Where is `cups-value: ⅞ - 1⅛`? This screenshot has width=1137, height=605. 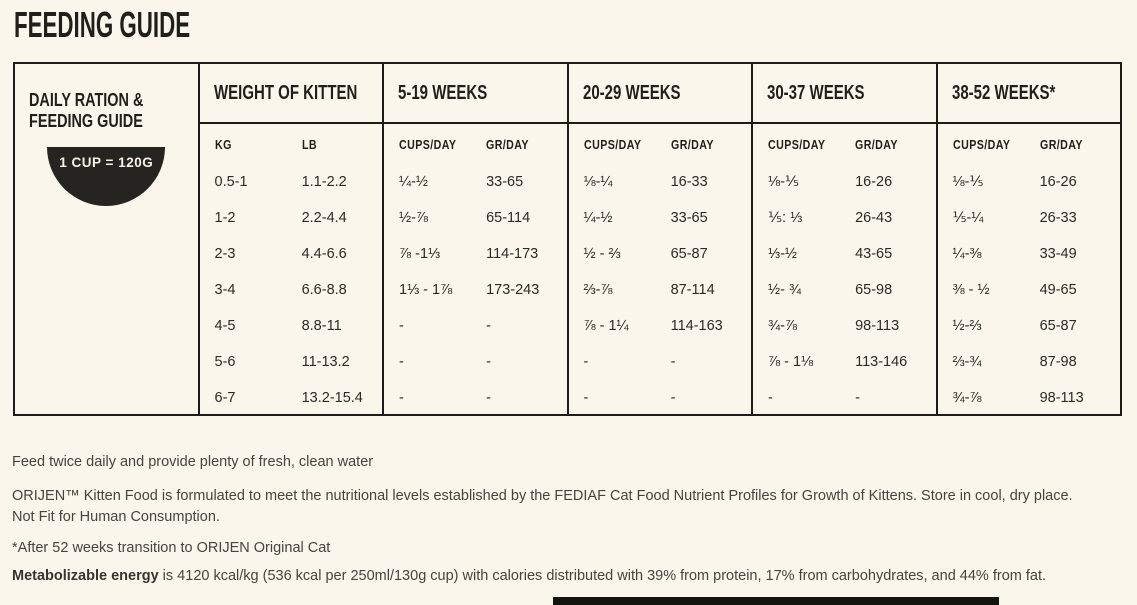
cups-value: ⅞ - 1⅛ is located at coordinates (791, 362).